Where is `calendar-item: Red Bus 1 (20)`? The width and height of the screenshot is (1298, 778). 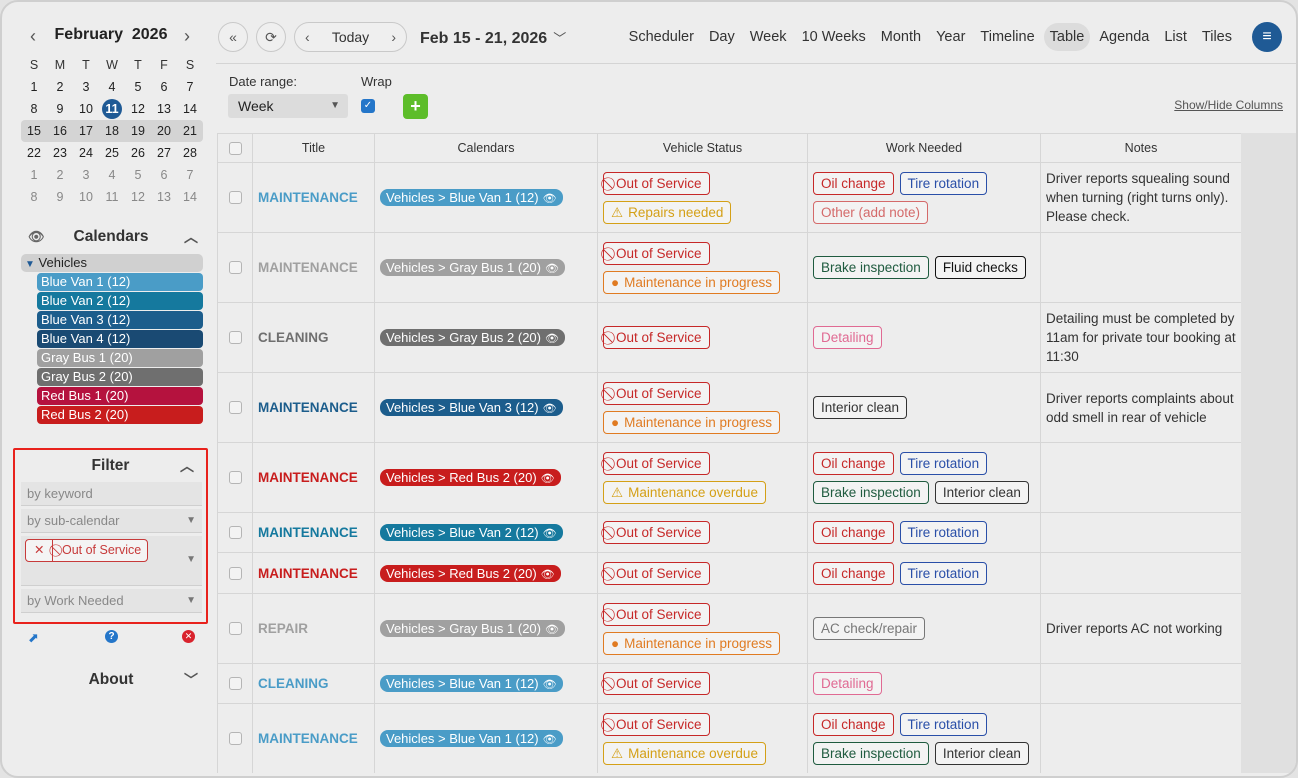
calendar-item: Red Bus 1 (20) is located at coordinates (120, 396).